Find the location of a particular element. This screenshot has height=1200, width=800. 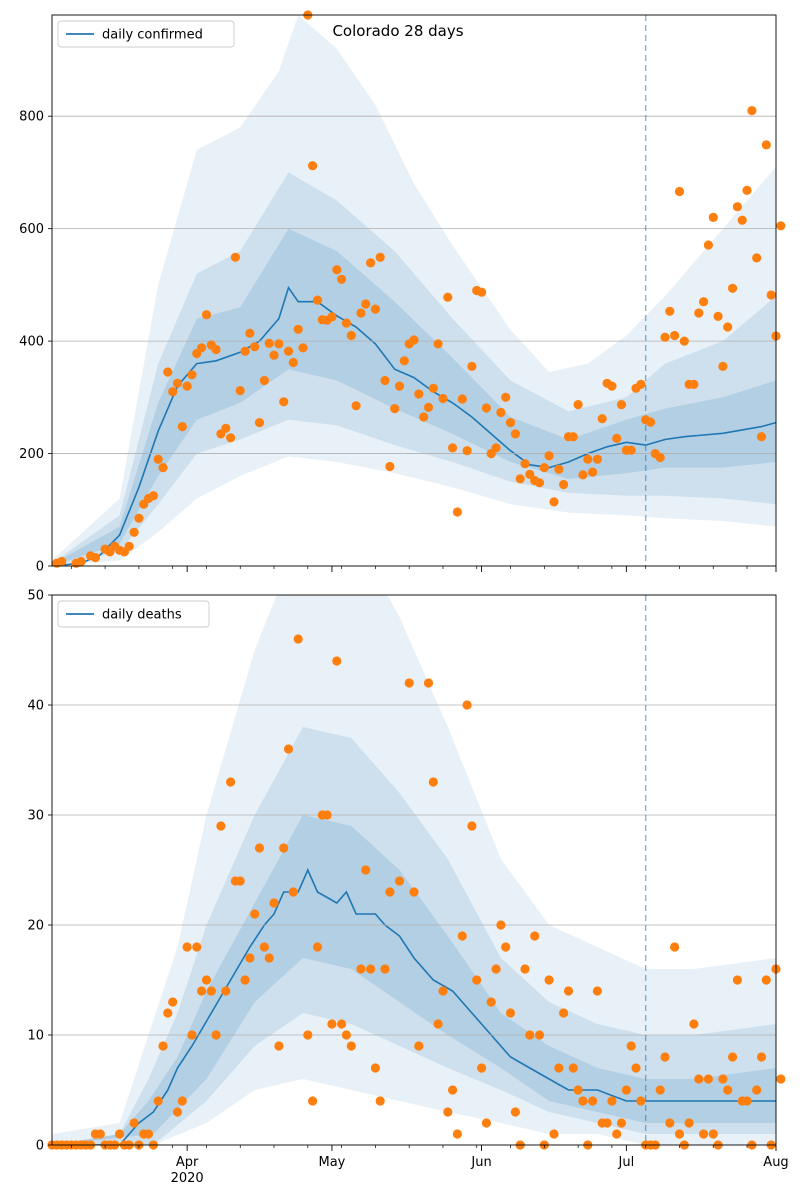

figure-title: Colorado 28 days is located at coordinates (397, 31).